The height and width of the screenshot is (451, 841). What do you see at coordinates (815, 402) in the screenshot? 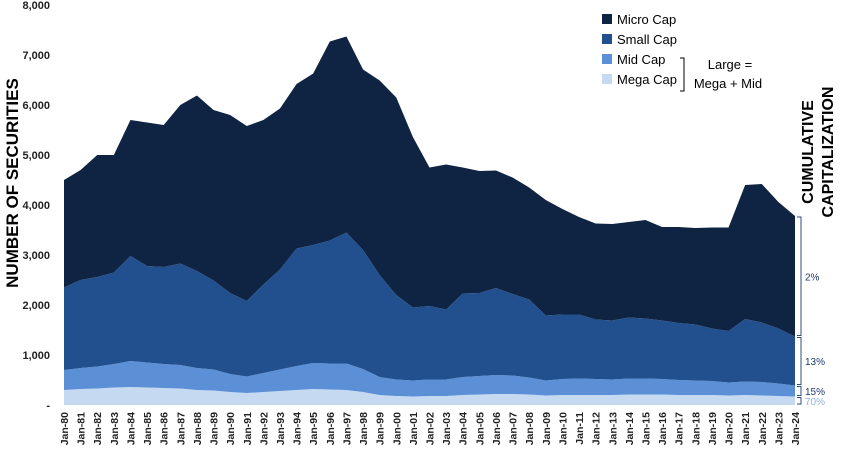
I see `cap-share-mega-cap: 70%` at bounding box center [815, 402].